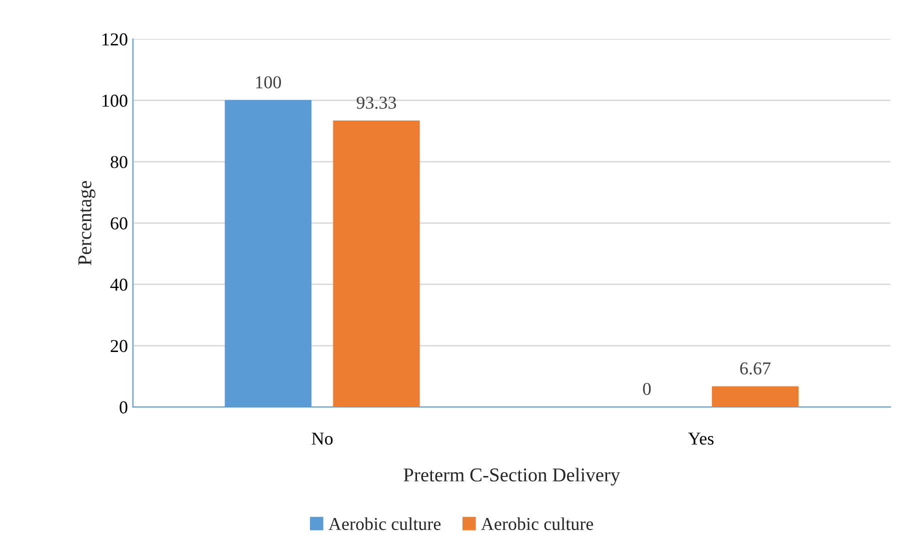 The image size is (904, 550). What do you see at coordinates (322, 438) in the screenshot?
I see `x-tick-label: No` at bounding box center [322, 438].